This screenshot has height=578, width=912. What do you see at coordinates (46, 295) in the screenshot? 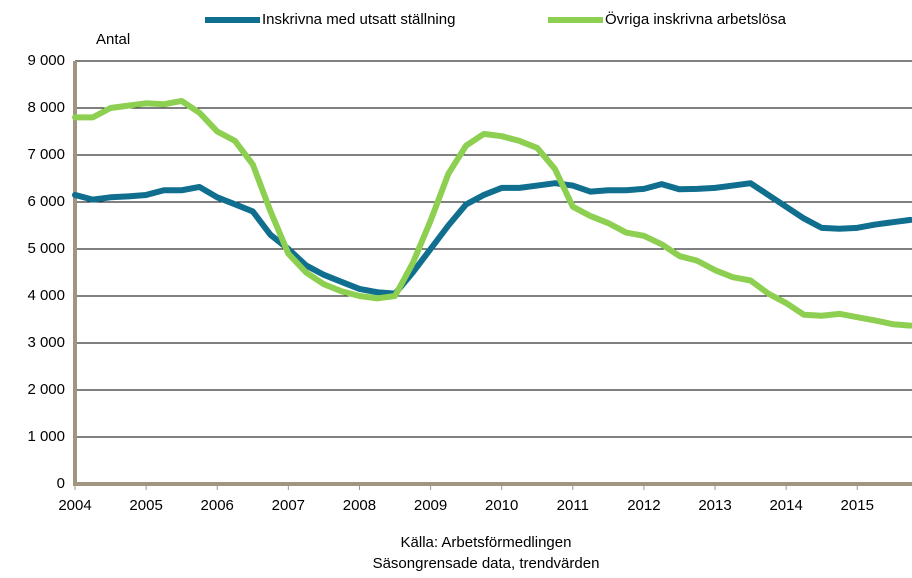
I see `y-tick-label: 4 000` at bounding box center [46, 295].